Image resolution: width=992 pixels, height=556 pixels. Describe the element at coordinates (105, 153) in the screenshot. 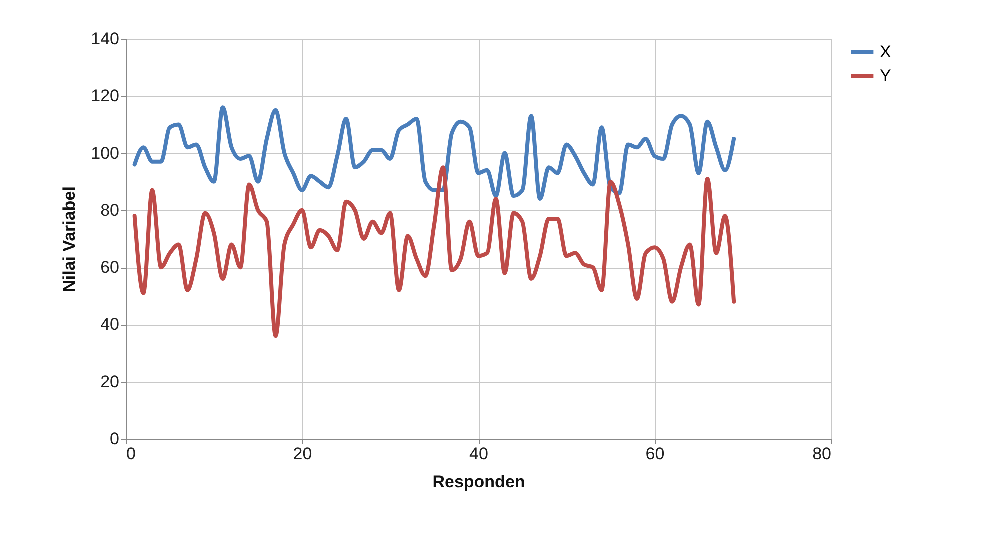

I see `y-tick-label: 100` at that location.